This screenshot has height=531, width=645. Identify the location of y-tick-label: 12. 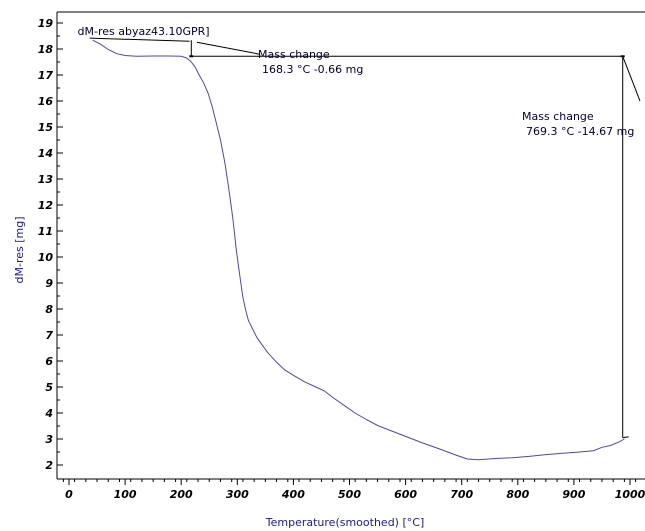
(46, 205).